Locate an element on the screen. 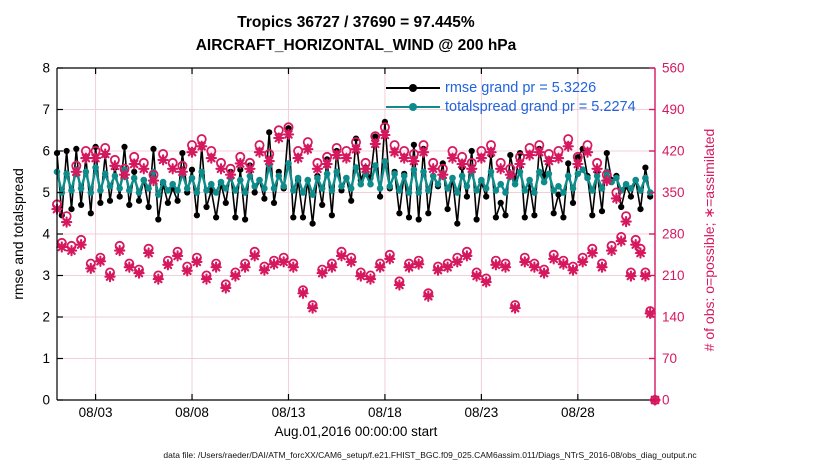  svg-text: 08/28 is located at coordinates (578, 412).